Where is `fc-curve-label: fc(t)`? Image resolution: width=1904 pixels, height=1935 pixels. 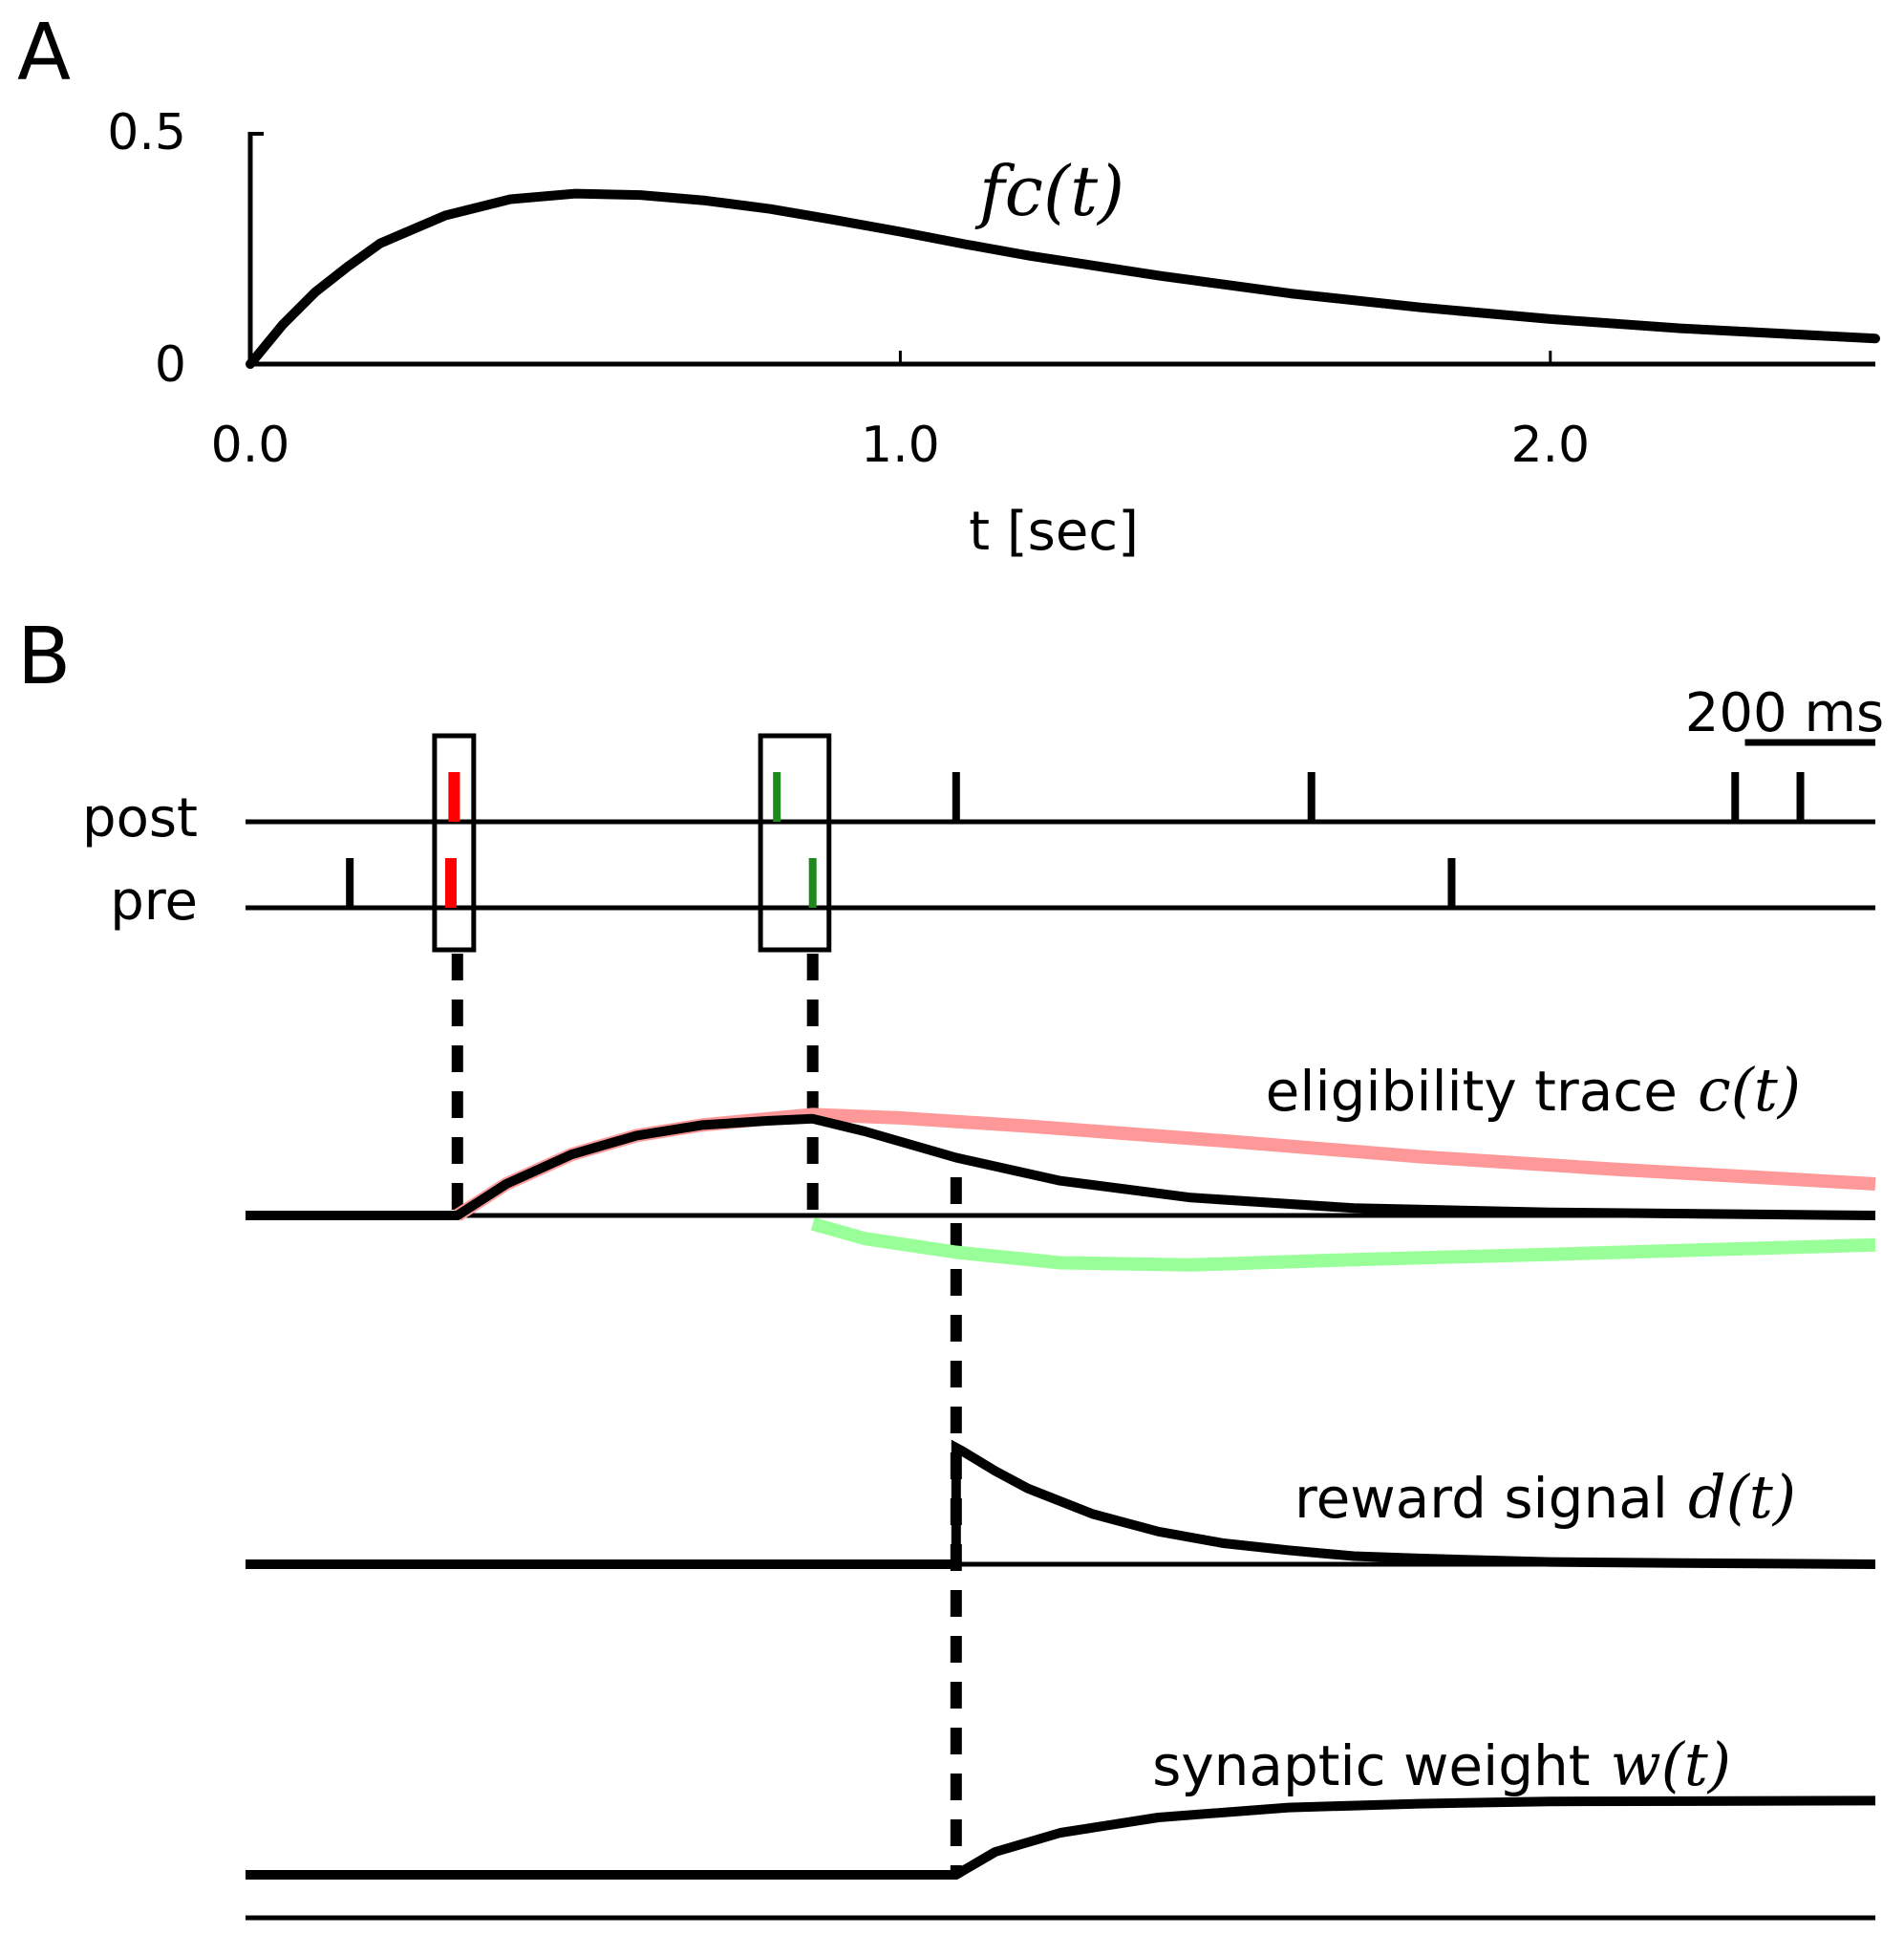 fc-curve-label: fc(t) is located at coordinates (1049, 191).